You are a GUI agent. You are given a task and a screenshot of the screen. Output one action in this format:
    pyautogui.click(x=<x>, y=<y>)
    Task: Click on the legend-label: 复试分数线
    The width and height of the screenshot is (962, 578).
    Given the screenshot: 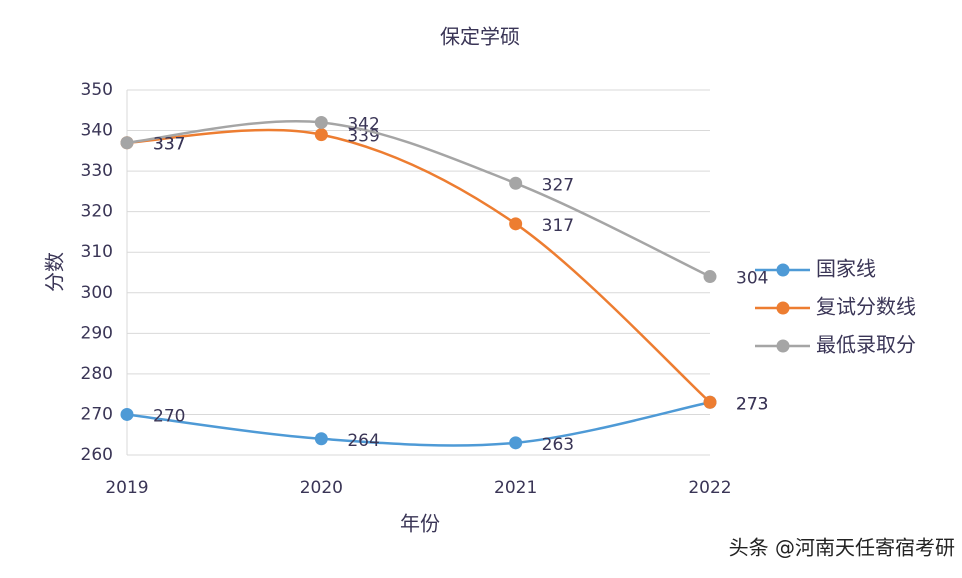 What is the action you would take?
    pyautogui.click(x=866, y=307)
    